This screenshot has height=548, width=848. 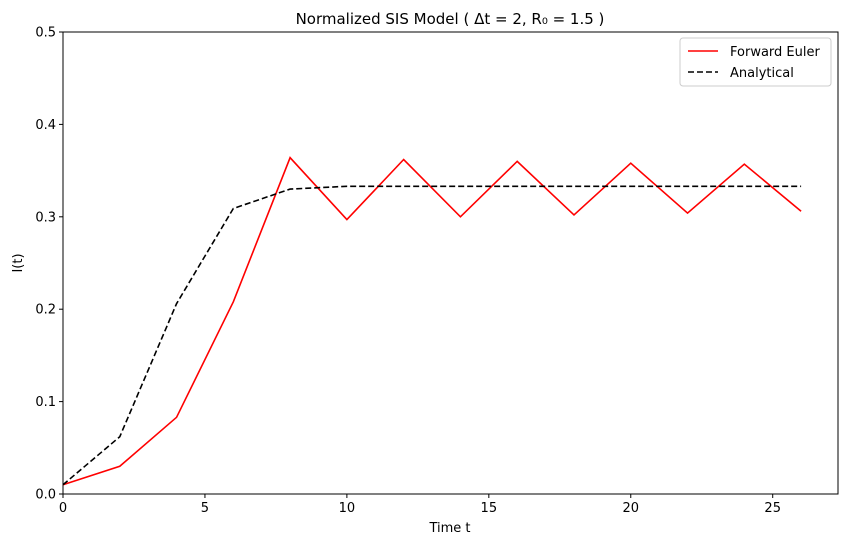 I want to click on y-tick-label: 0.2, so click(x=45, y=310).